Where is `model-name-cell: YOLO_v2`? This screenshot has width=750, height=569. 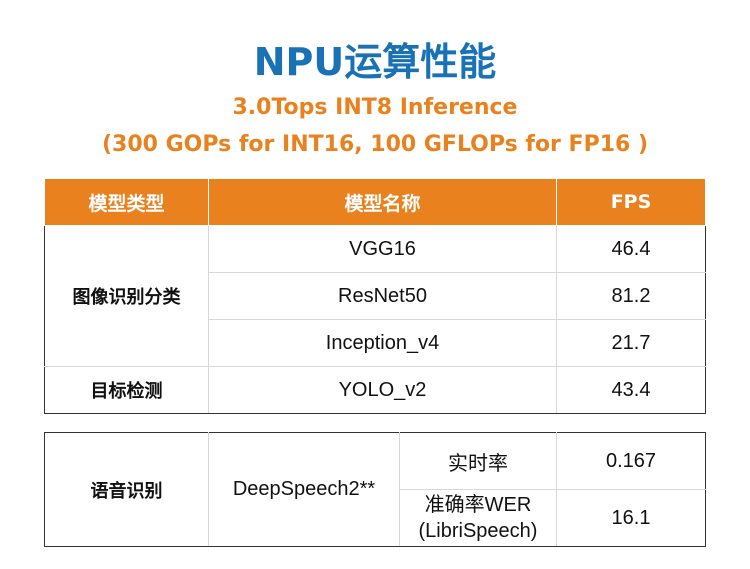 model-name-cell: YOLO_v2 is located at coordinates (382, 390).